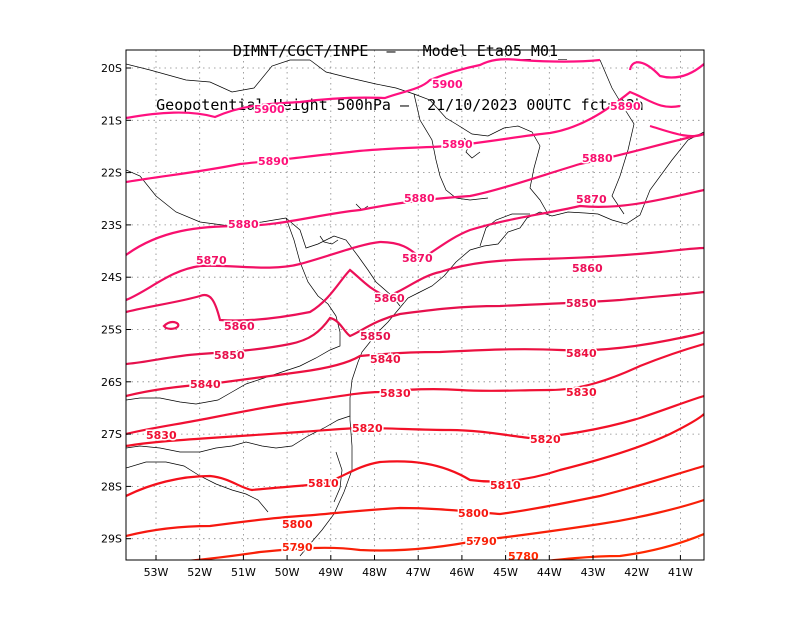  Describe the element at coordinates (111, 68) in the screenshot. I see `lat-tick-label: 20S` at that location.